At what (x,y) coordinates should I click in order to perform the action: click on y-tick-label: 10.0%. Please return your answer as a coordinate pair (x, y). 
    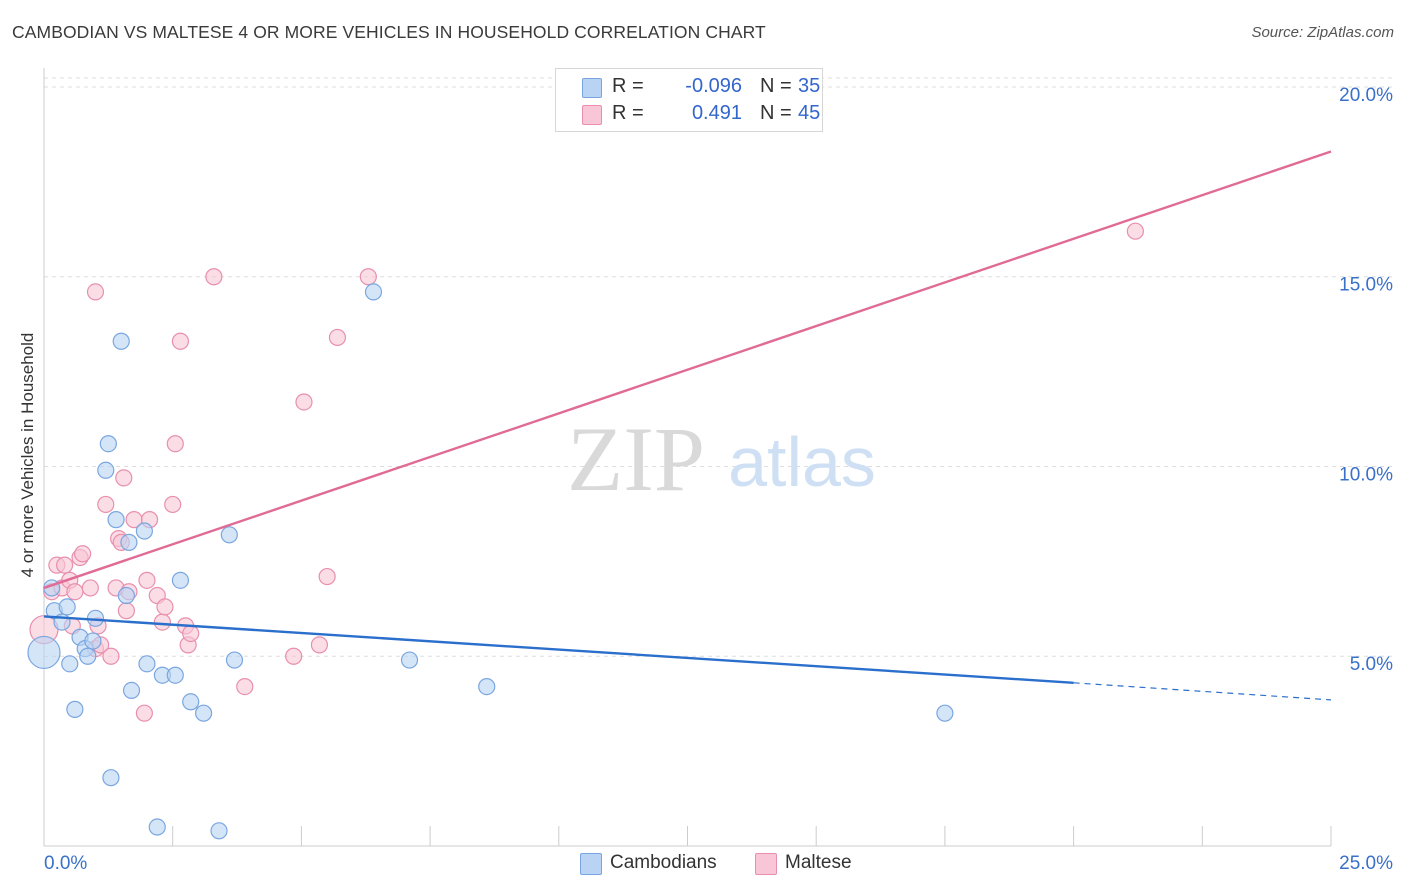
    Looking at the image, I should click on (1366, 474).